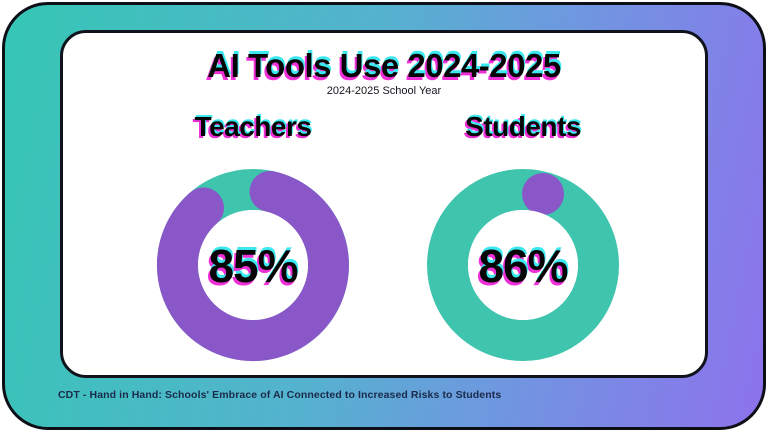 The height and width of the screenshot is (432, 768). I want to click on teachers-percentage: 85%, so click(253, 266).